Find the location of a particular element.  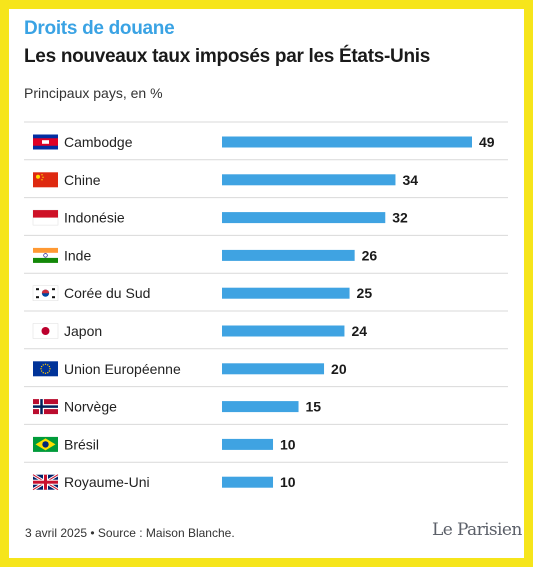

flag-china-icon is located at coordinates (45, 180).